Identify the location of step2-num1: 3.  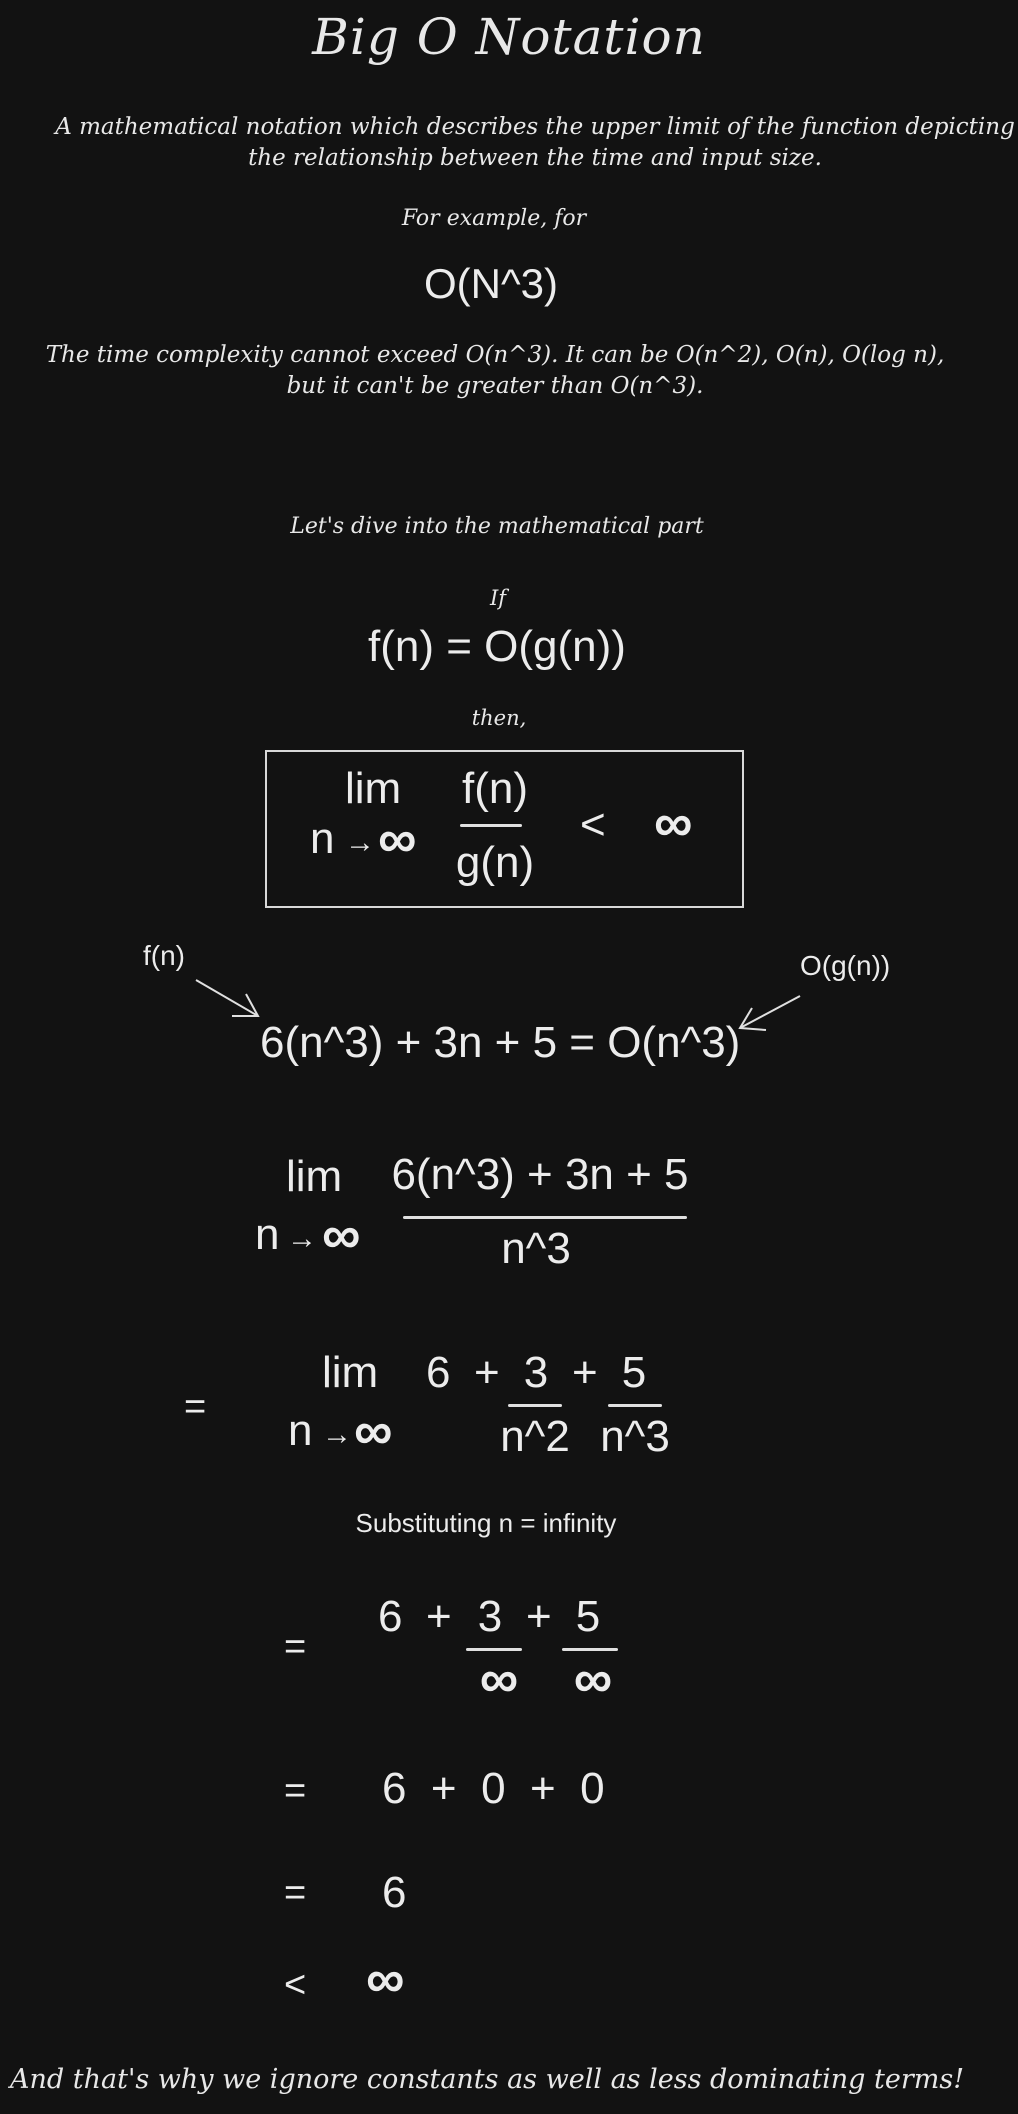
(536, 1372).